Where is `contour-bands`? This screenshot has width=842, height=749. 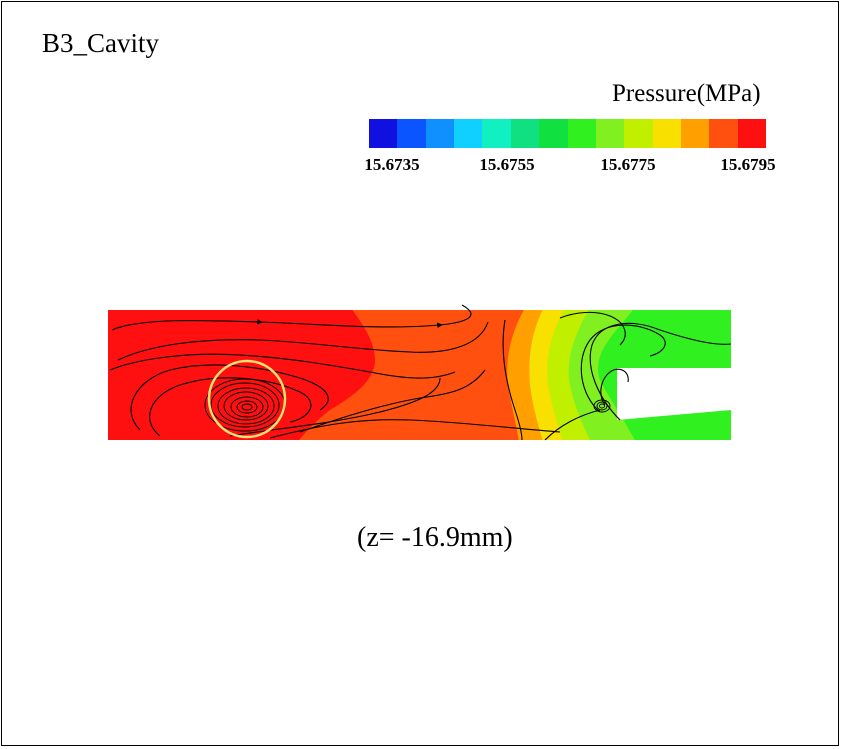
contour-bands is located at coordinates (419, 375).